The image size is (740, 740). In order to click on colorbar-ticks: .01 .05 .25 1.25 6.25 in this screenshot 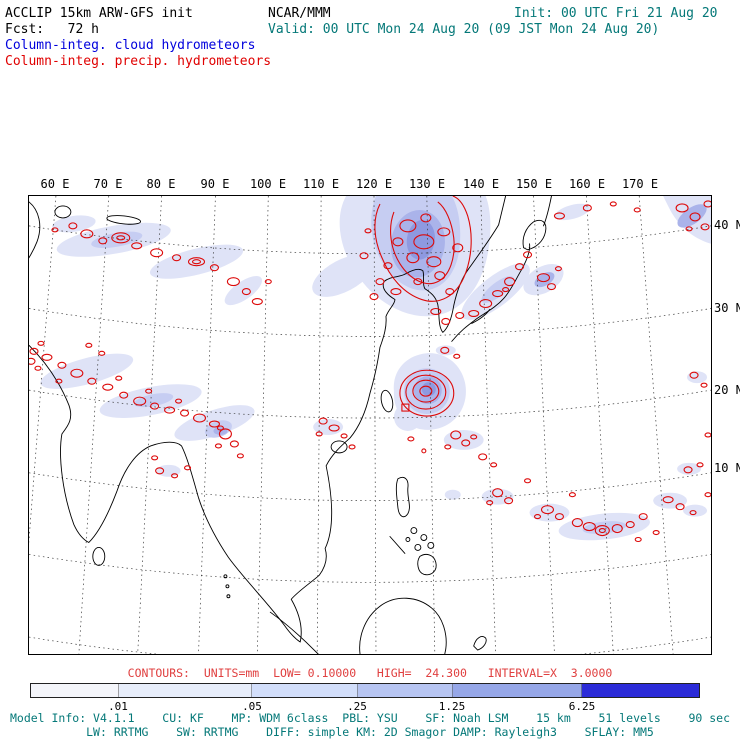, I will do `click(365, 707)`.